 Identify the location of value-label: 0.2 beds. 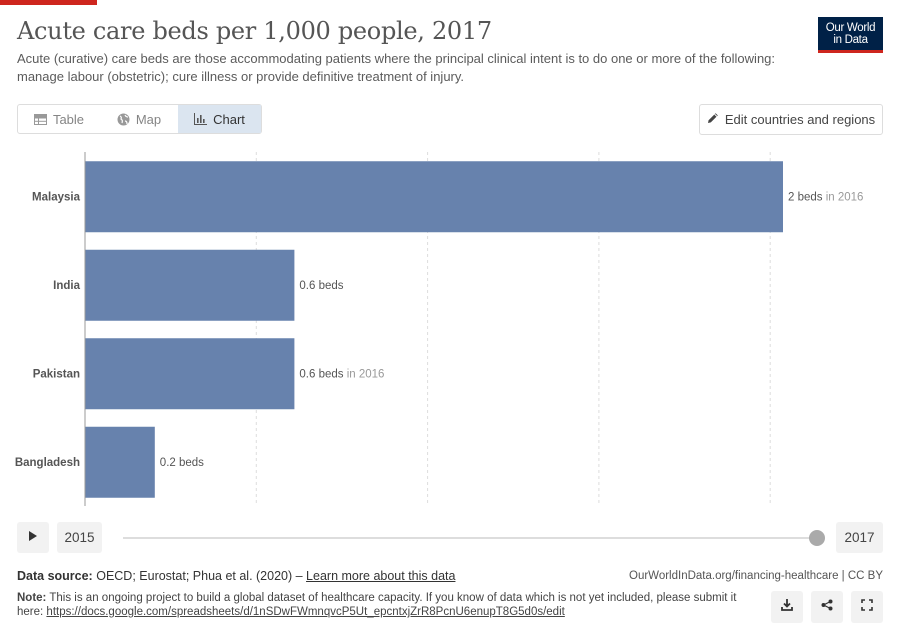
(182, 463).